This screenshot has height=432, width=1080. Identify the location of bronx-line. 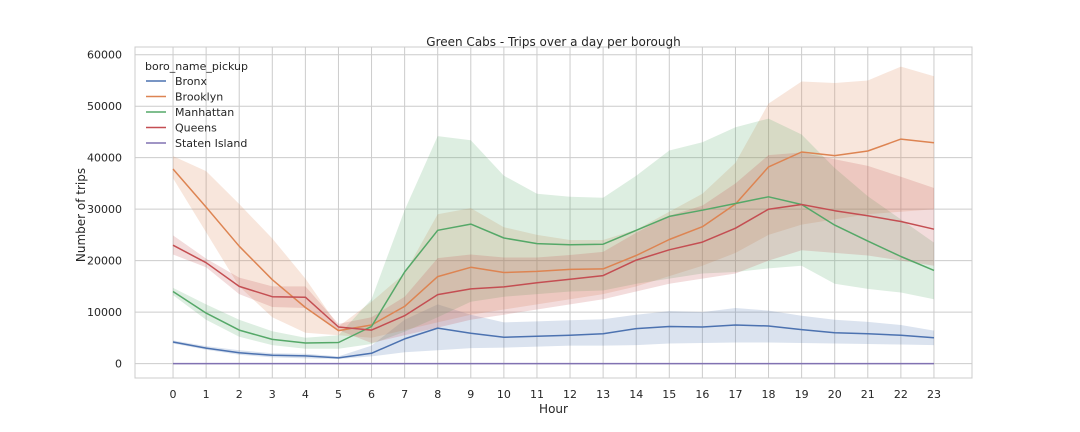
(553, 341).